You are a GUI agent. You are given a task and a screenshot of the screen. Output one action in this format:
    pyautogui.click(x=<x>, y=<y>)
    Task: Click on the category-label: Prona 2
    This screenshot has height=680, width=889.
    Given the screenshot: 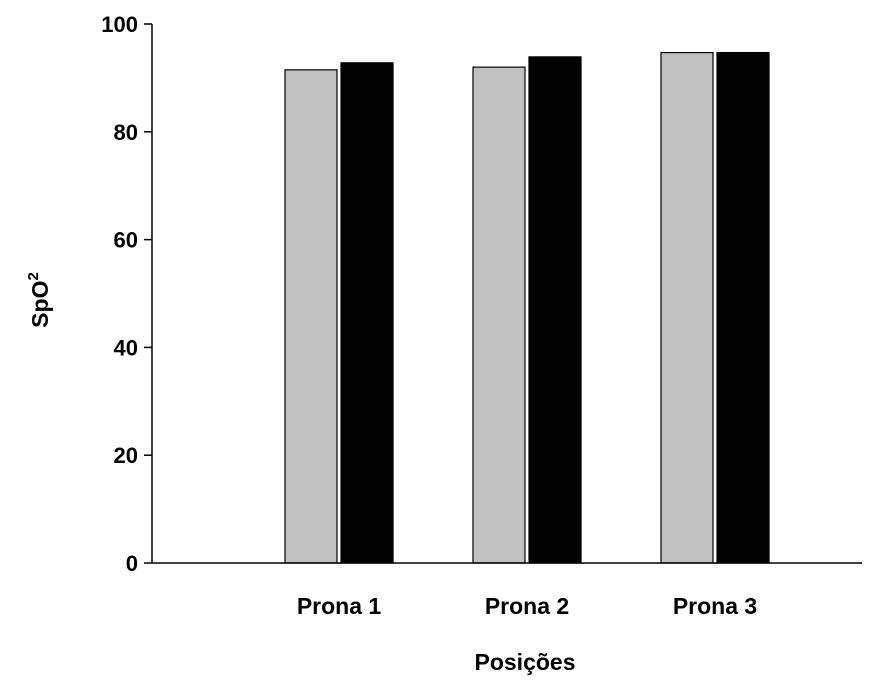 What is the action you would take?
    pyautogui.click(x=527, y=606)
    